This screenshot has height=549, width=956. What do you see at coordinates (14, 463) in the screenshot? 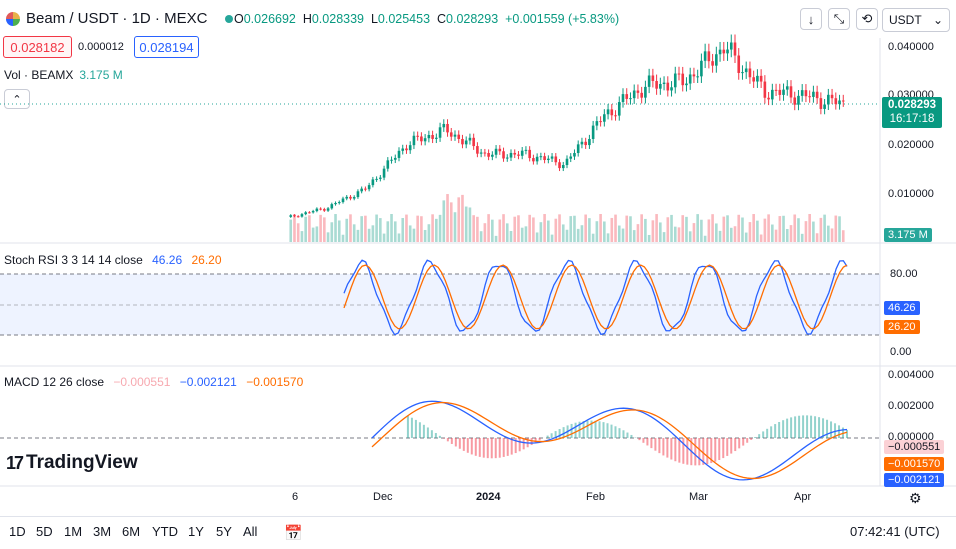
I see `tv-logo-icon: 17` at bounding box center [14, 463].